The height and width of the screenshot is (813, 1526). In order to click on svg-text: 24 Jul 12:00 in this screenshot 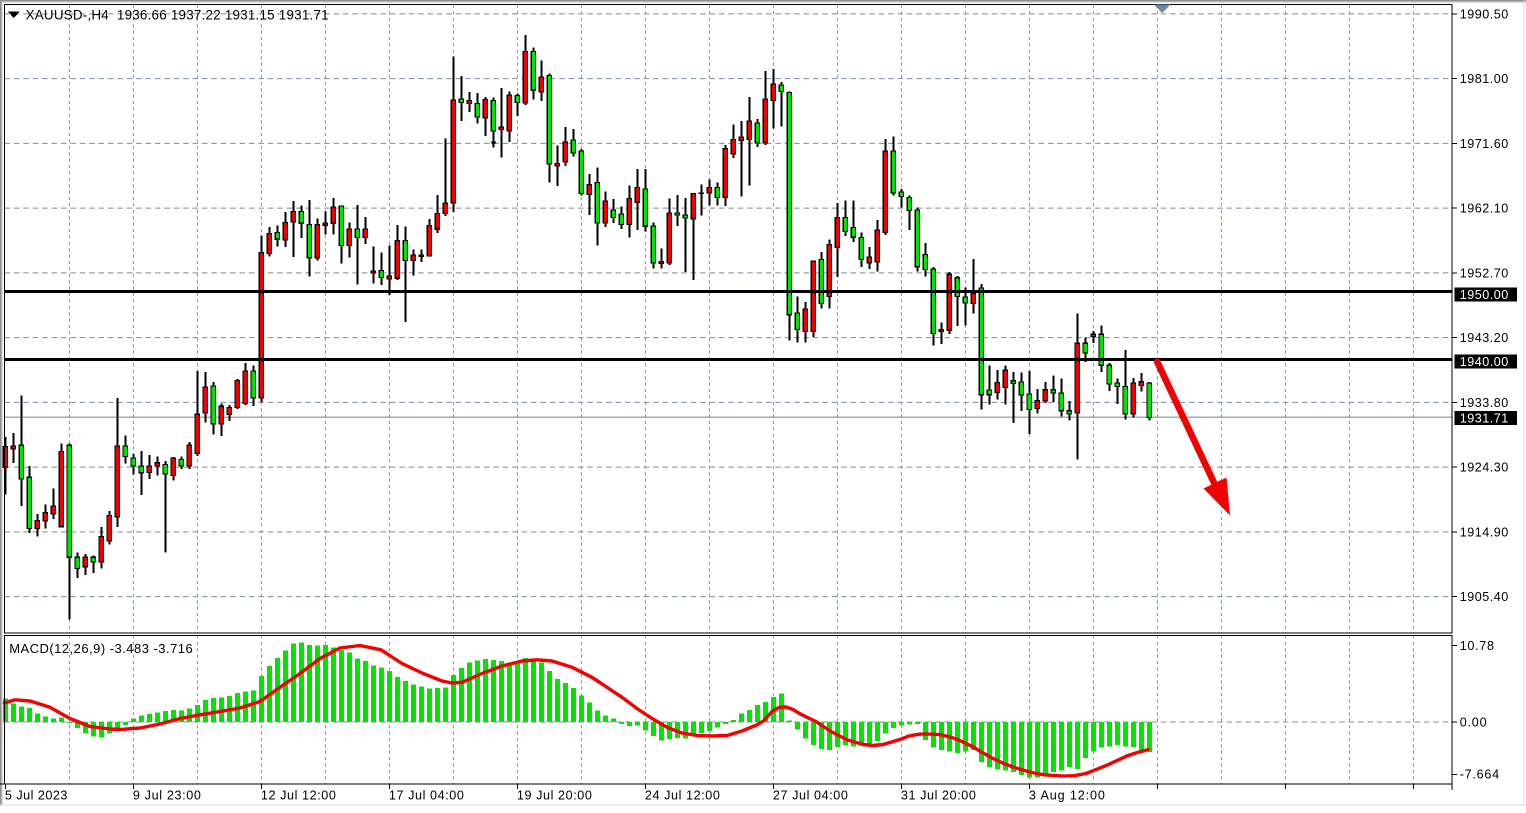, I will do `click(682, 796)`.